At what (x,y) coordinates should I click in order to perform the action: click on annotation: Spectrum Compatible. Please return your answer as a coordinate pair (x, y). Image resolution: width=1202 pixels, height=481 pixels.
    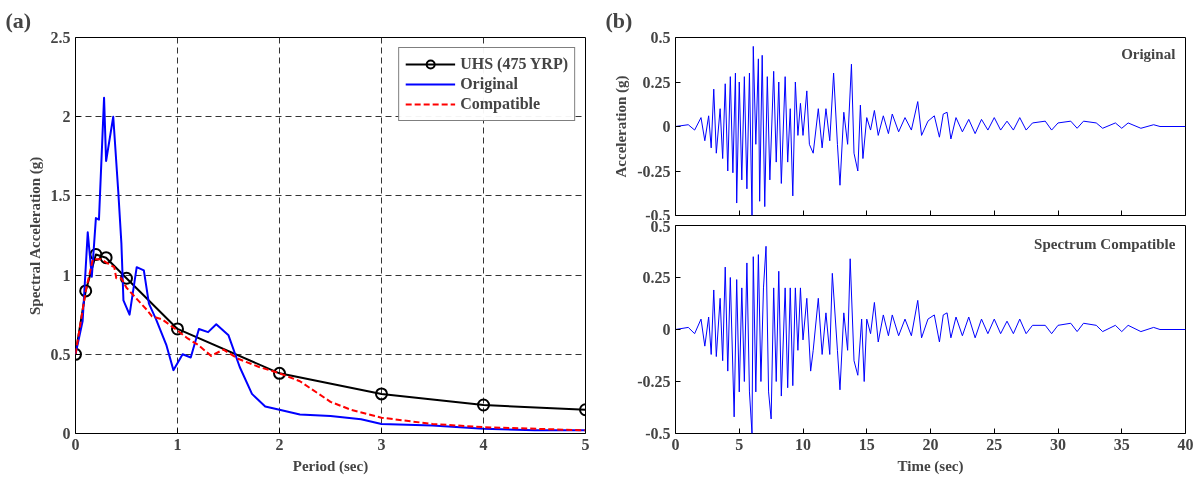
    Looking at the image, I should click on (1105, 243).